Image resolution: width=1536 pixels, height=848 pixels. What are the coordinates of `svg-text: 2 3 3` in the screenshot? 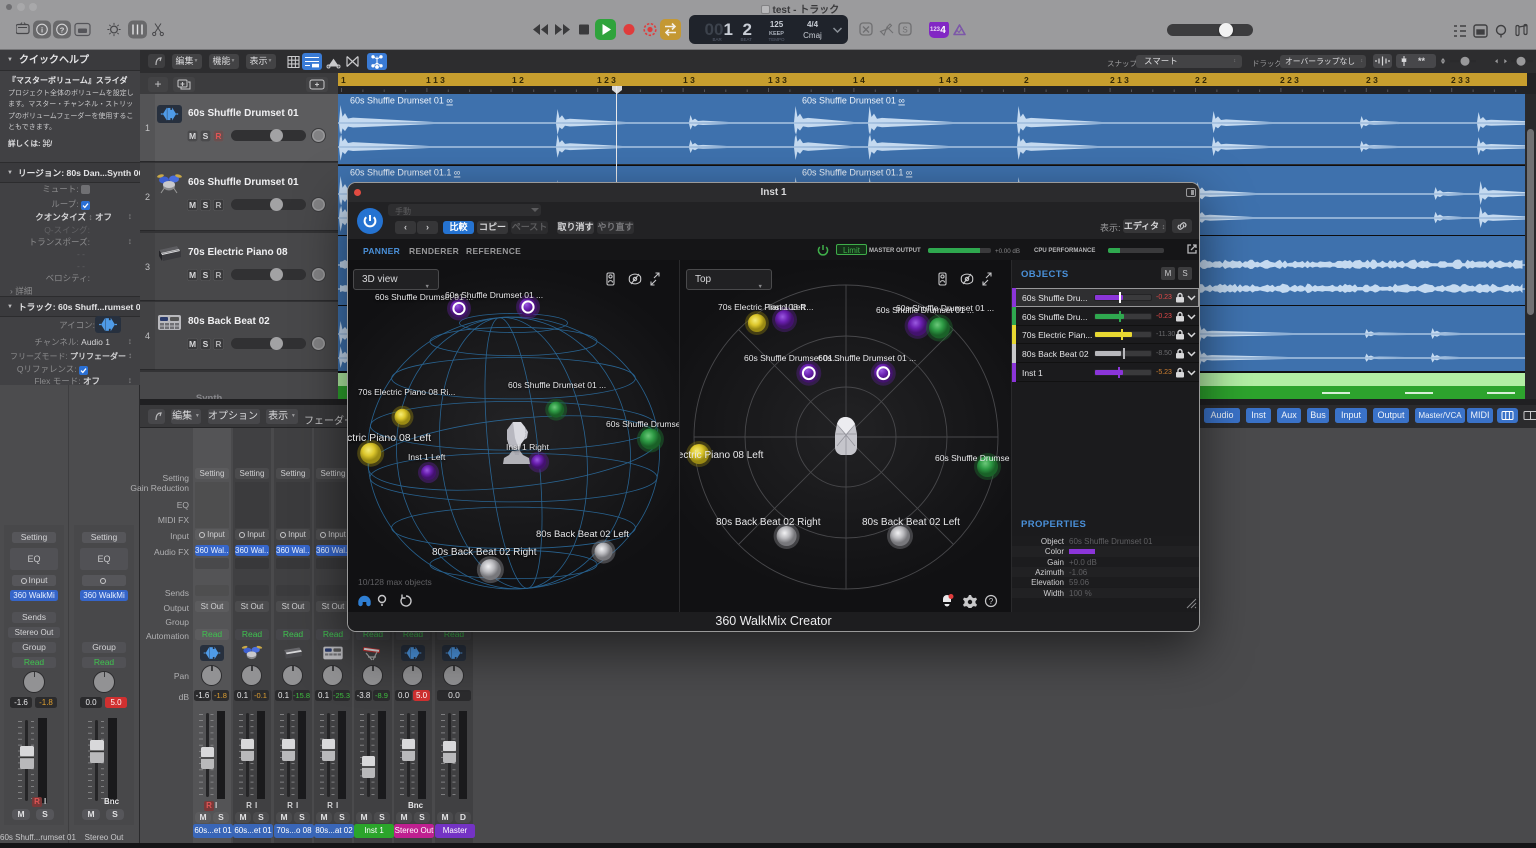 It's located at (1460, 80).